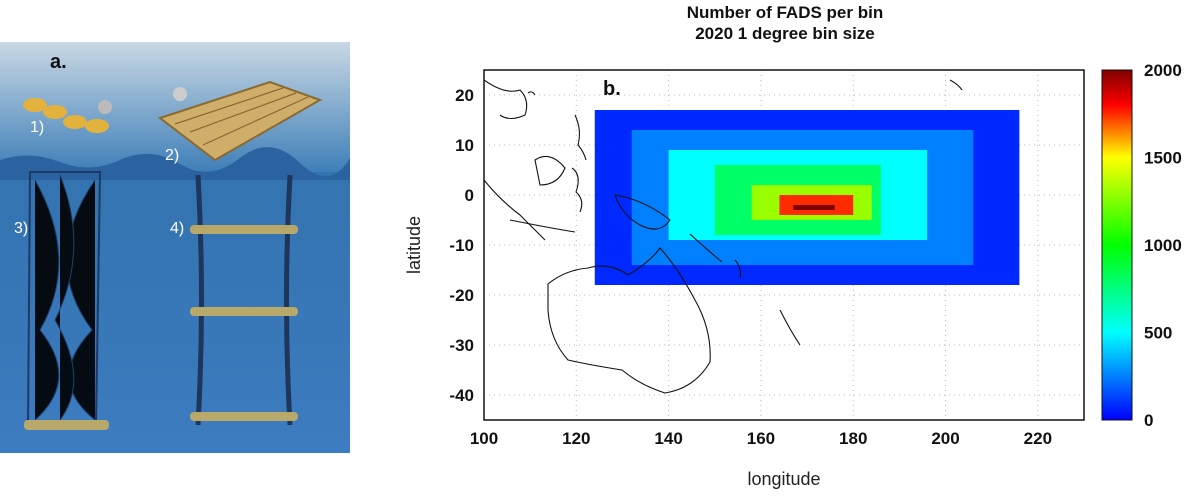 The image size is (1200, 498). What do you see at coordinates (531, 93) in the screenshot?
I see `taiwan-coastline` at bounding box center [531, 93].